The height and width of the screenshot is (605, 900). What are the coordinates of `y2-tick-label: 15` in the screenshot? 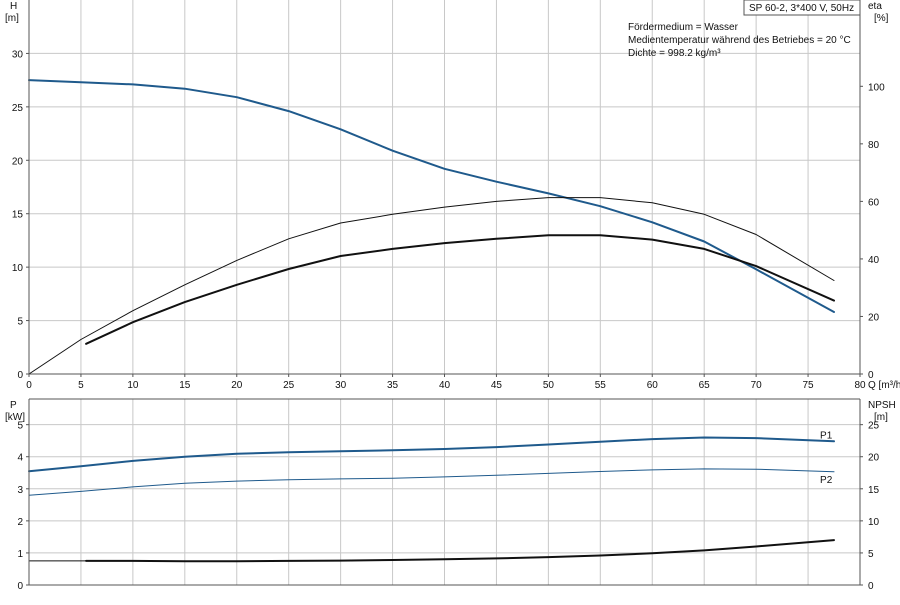 It's located at (874, 490).